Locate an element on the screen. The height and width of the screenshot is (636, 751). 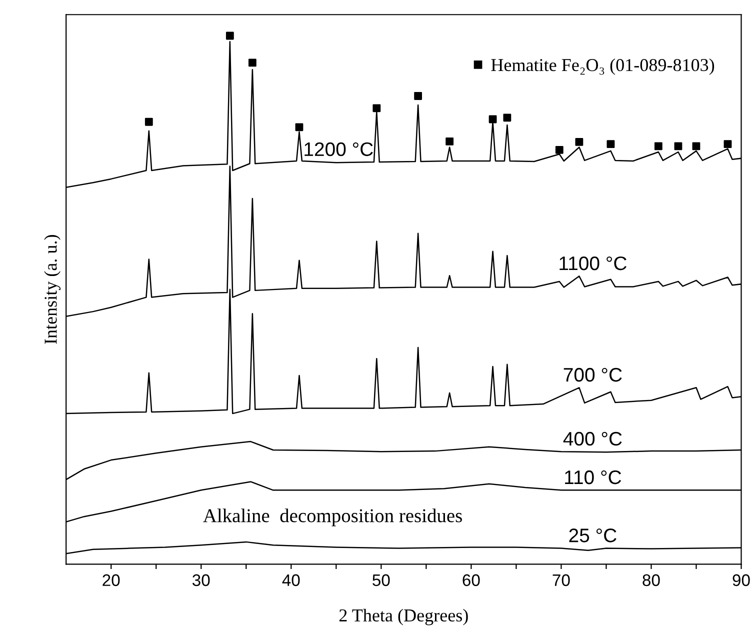
x-tick-label: 90 is located at coordinates (741, 580).